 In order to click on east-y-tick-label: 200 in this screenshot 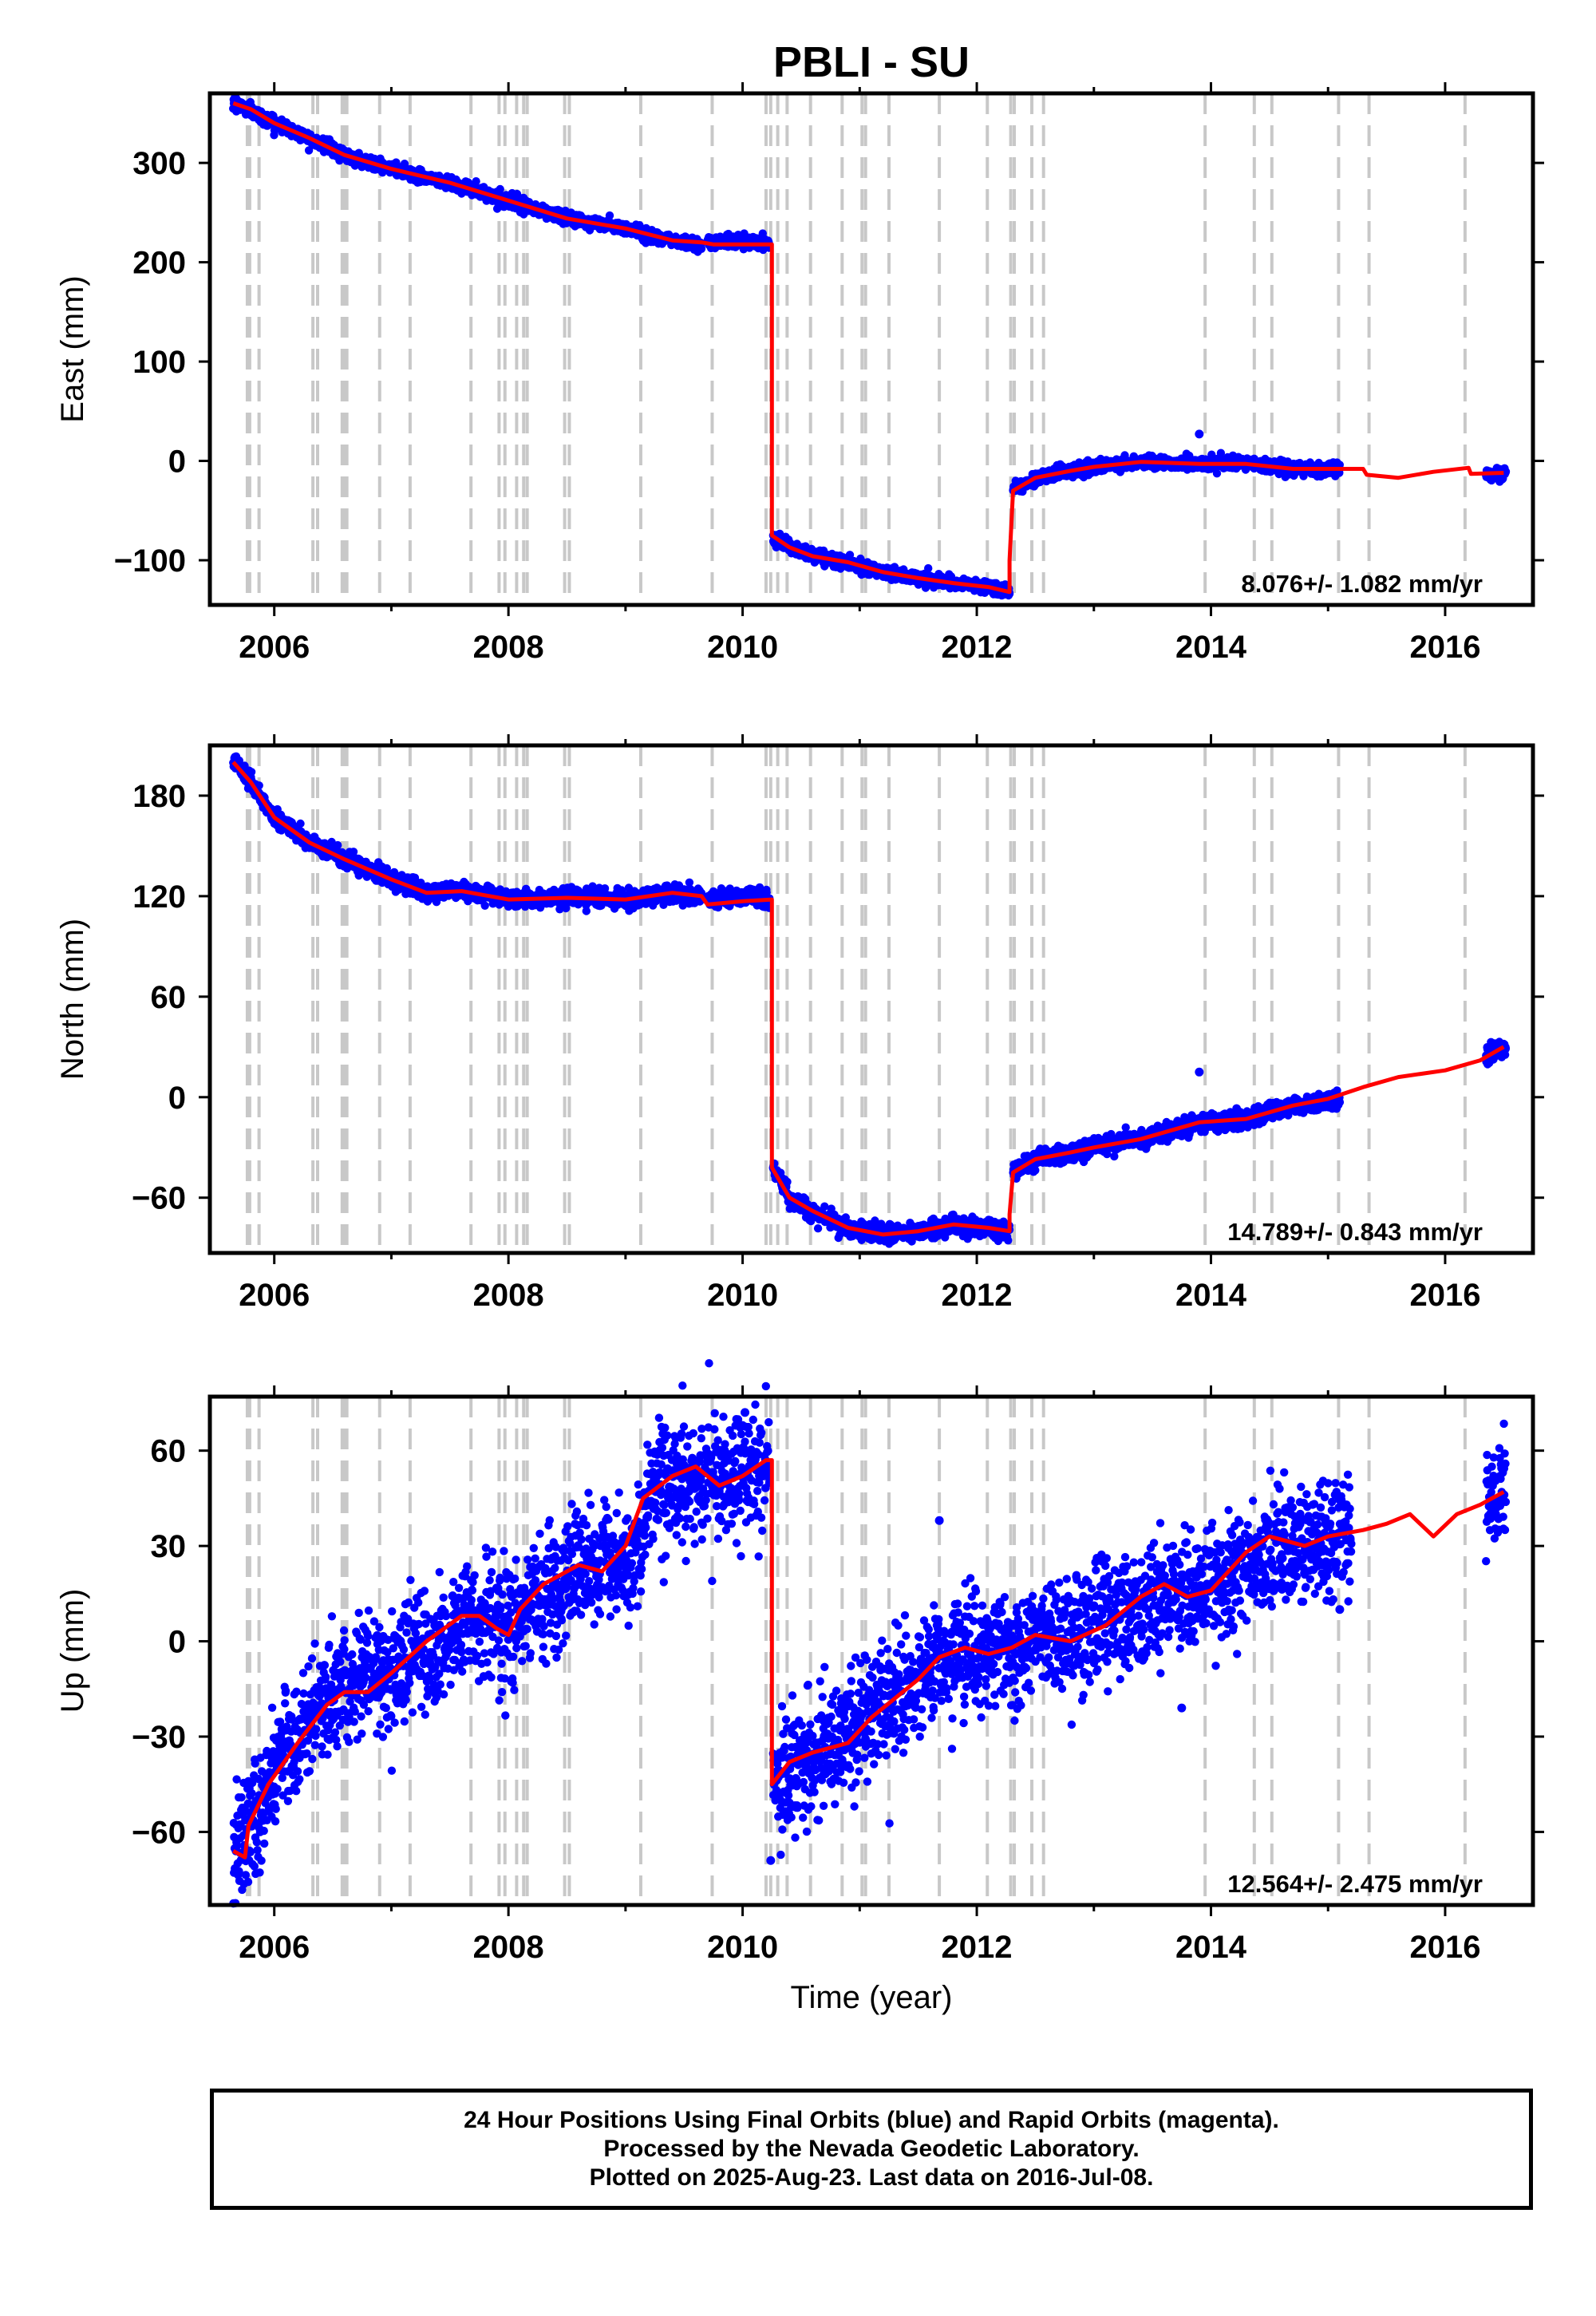, I will do `click(159, 263)`.